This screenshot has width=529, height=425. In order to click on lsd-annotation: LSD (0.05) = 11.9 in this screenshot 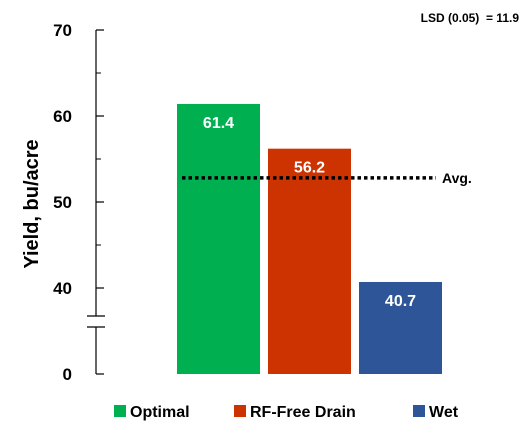, I will do `click(470, 18)`.